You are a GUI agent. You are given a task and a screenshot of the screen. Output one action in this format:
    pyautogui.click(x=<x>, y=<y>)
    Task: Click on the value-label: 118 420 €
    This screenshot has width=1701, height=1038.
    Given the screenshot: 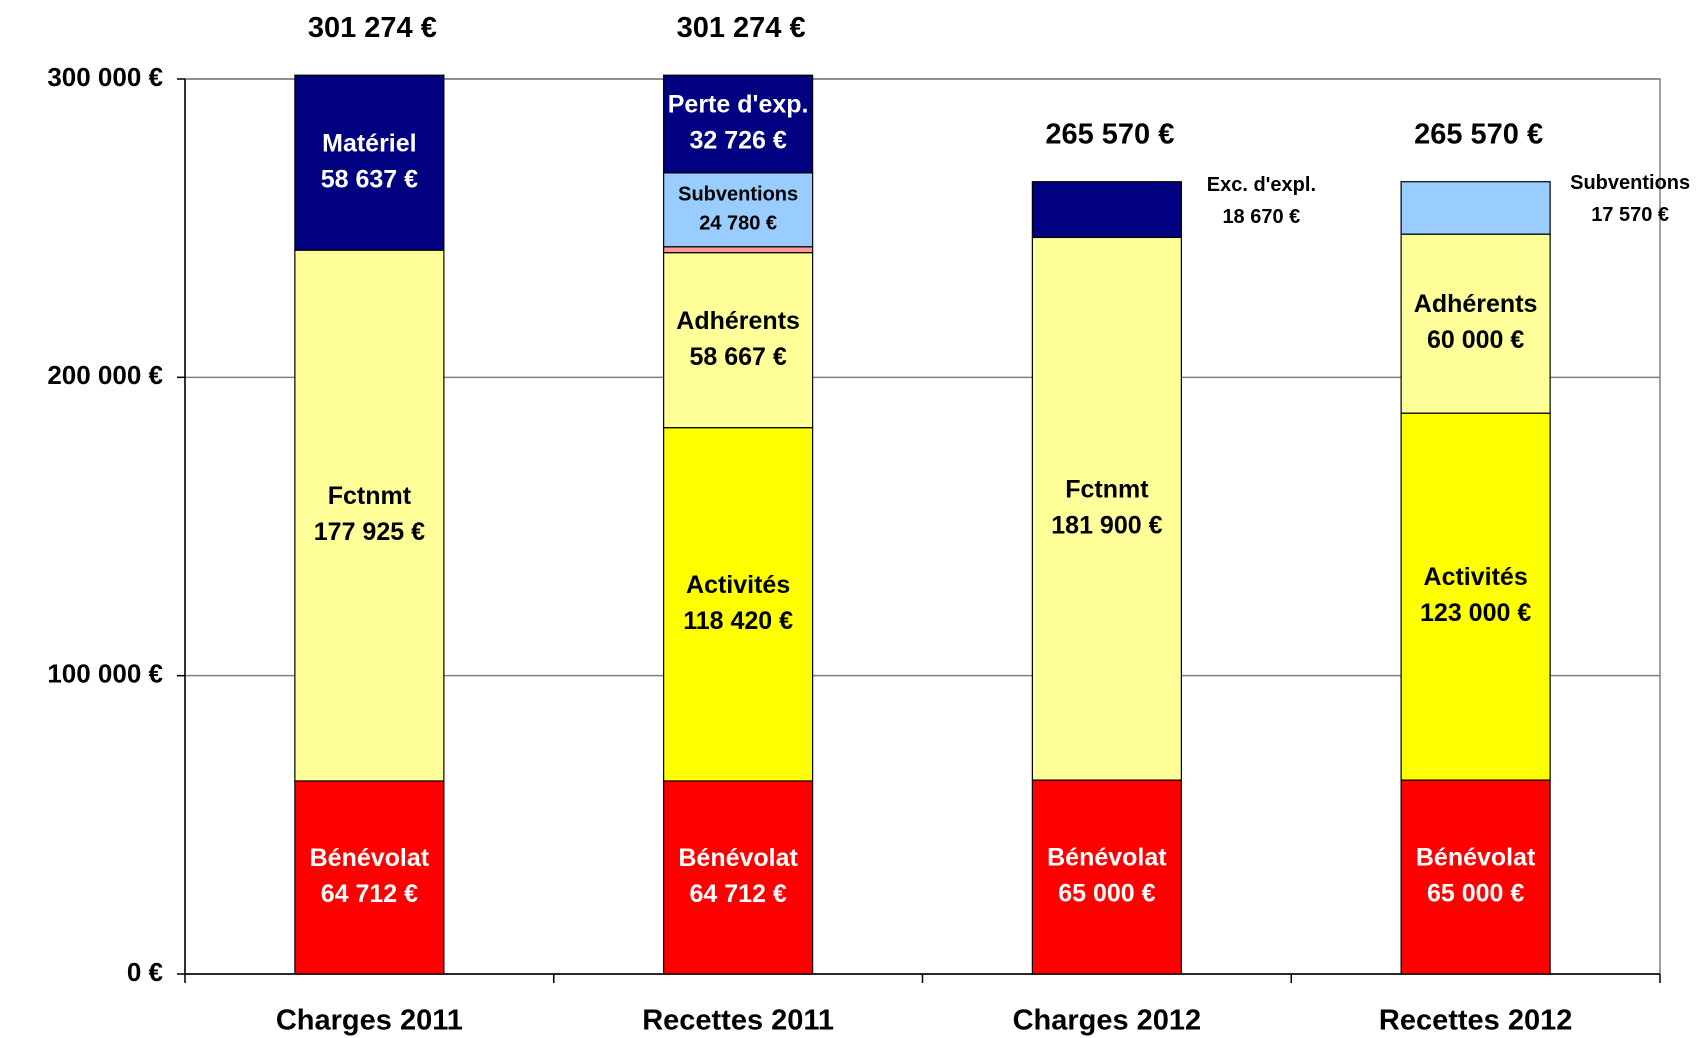 What is the action you would take?
    pyautogui.click(x=738, y=621)
    